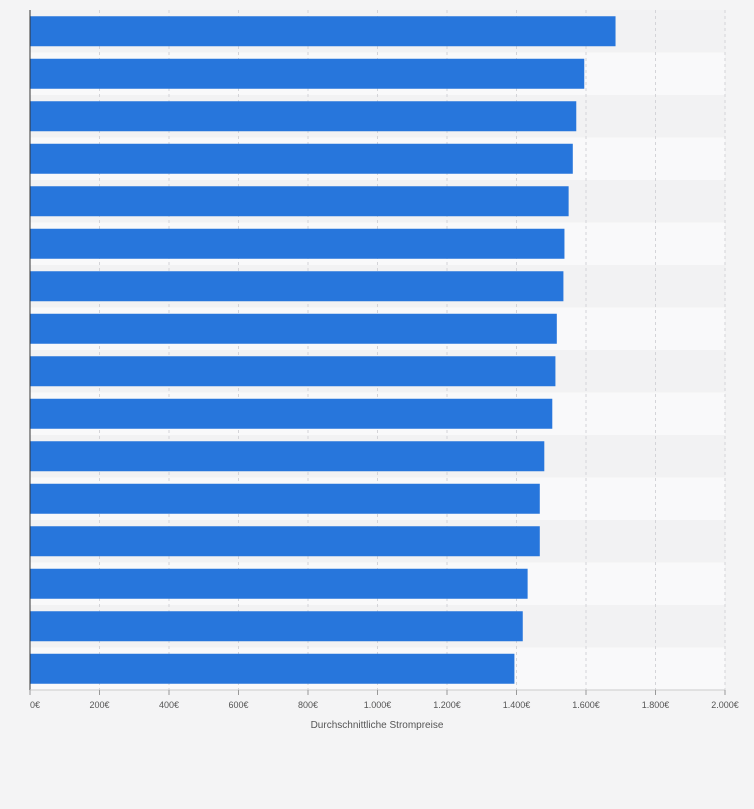 The width and height of the screenshot is (754, 809). What do you see at coordinates (99, 705) in the screenshot?
I see `x-tick-label: 200€` at bounding box center [99, 705].